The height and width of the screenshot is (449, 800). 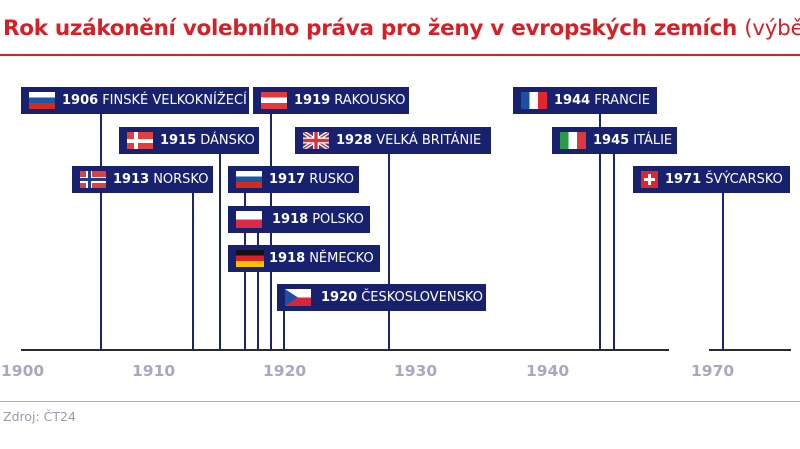 What do you see at coordinates (316, 140) in the screenshot?
I see `uk-flag-icon` at bounding box center [316, 140].